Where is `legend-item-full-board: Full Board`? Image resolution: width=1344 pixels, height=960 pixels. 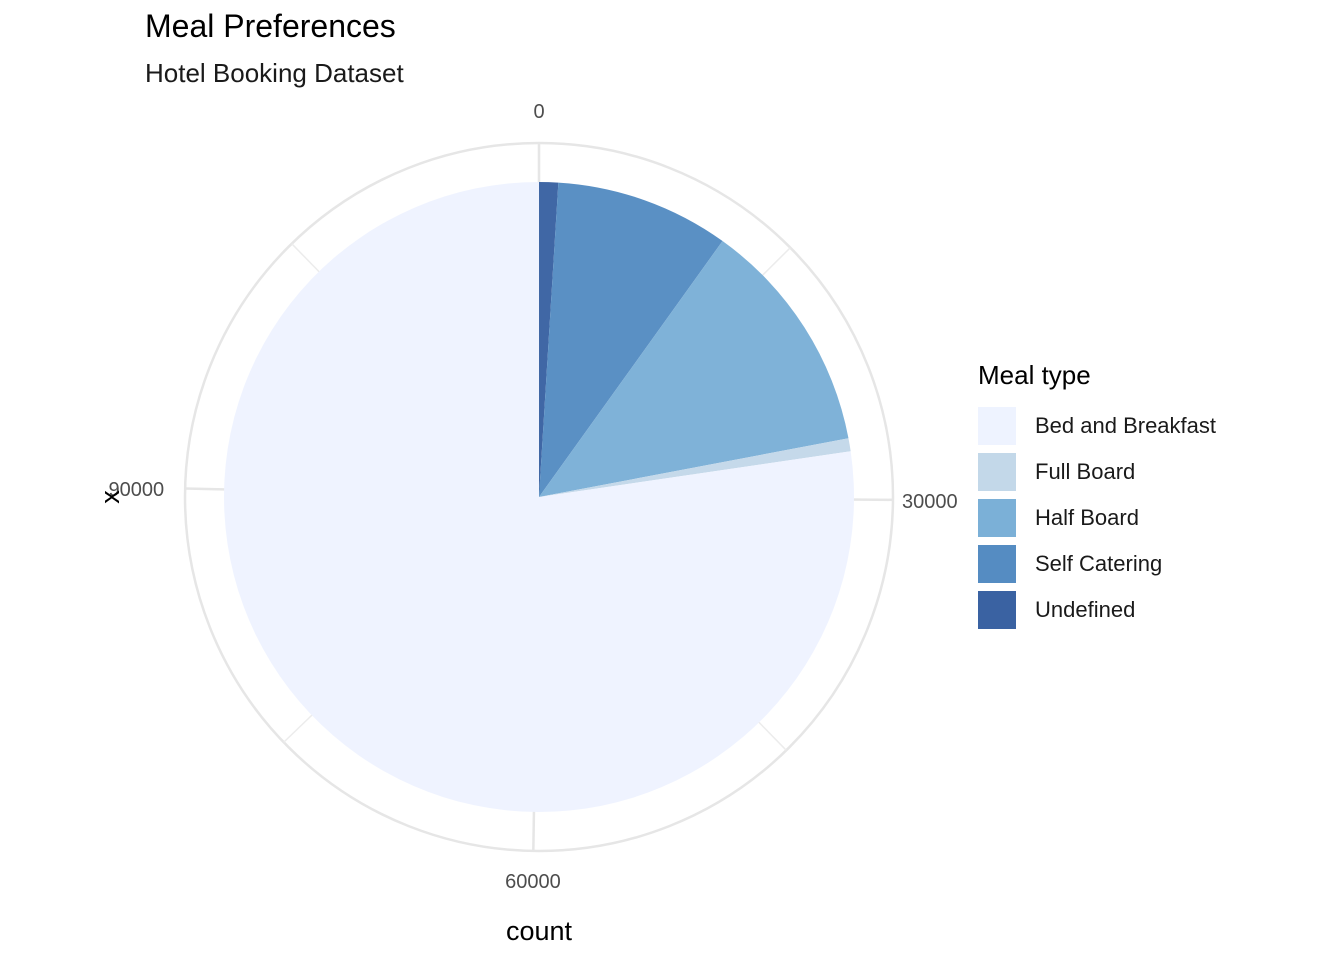 legend-item-full-board: Full Board is located at coordinates (1097, 472).